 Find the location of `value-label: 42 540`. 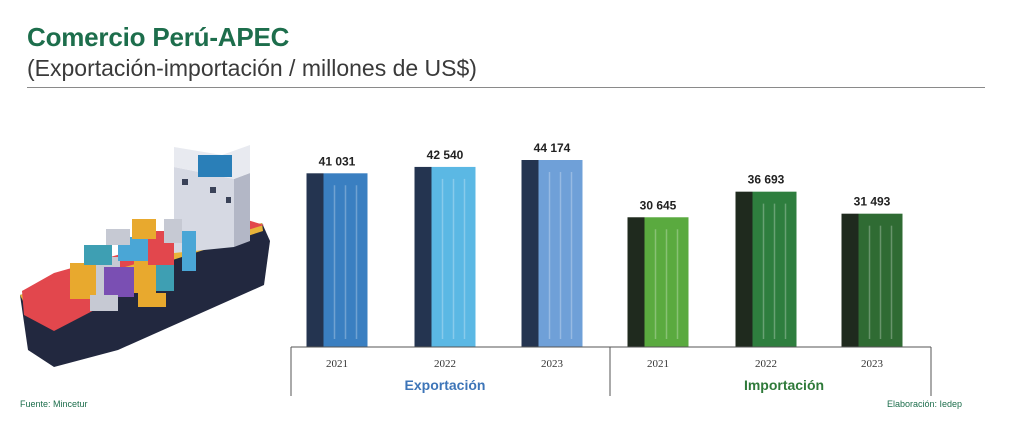

value-label: 42 540 is located at coordinates (445, 155).